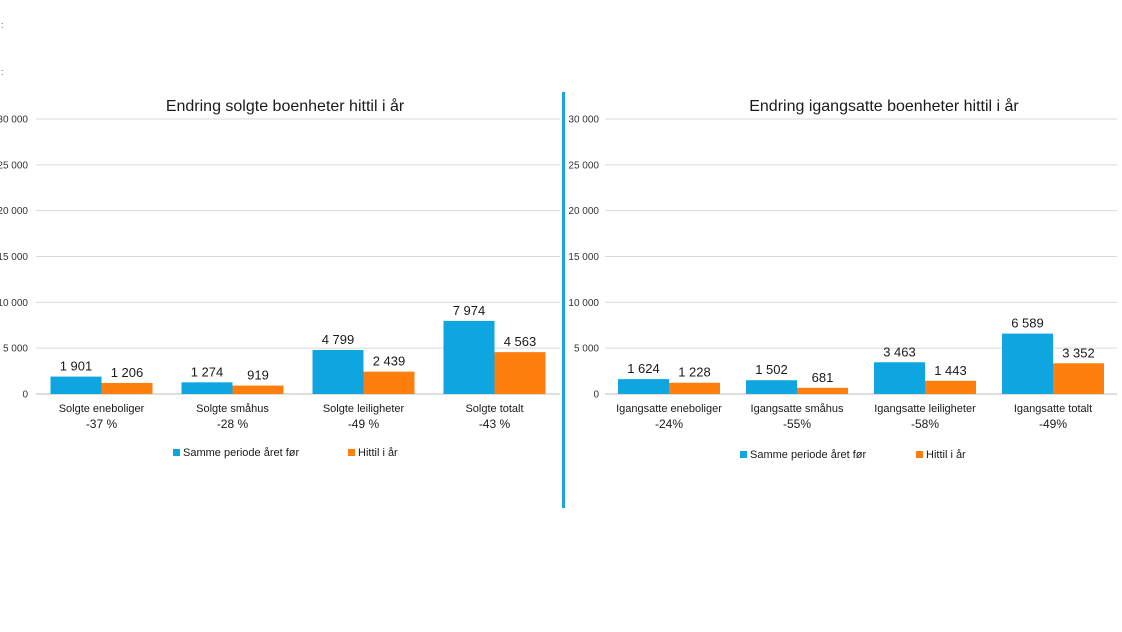  What do you see at coordinates (364, 409) in the screenshot?
I see `category-label: Solgte leiligheter` at bounding box center [364, 409].